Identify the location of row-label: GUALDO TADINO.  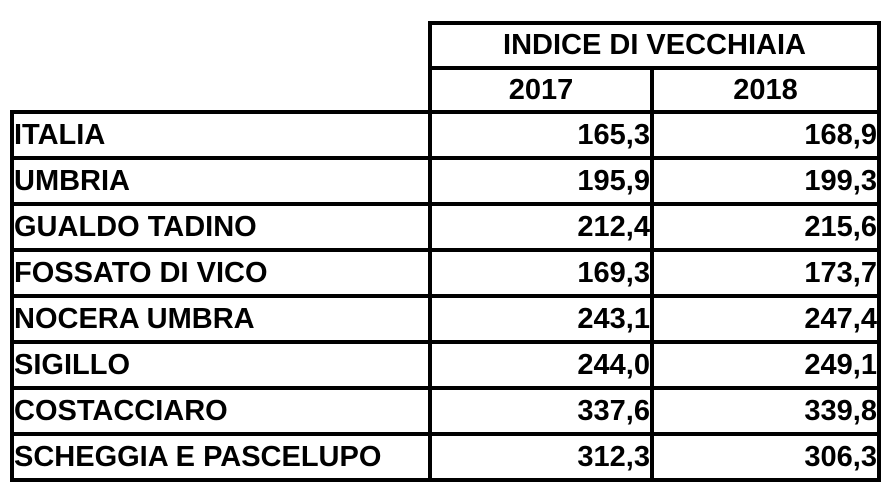
(221, 227).